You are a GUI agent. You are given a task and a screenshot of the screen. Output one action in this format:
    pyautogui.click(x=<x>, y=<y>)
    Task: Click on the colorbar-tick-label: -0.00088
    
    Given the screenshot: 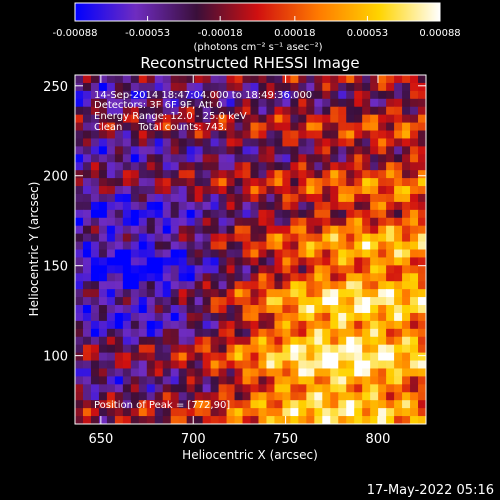 What is the action you would take?
    pyautogui.click(x=75, y=33)
    